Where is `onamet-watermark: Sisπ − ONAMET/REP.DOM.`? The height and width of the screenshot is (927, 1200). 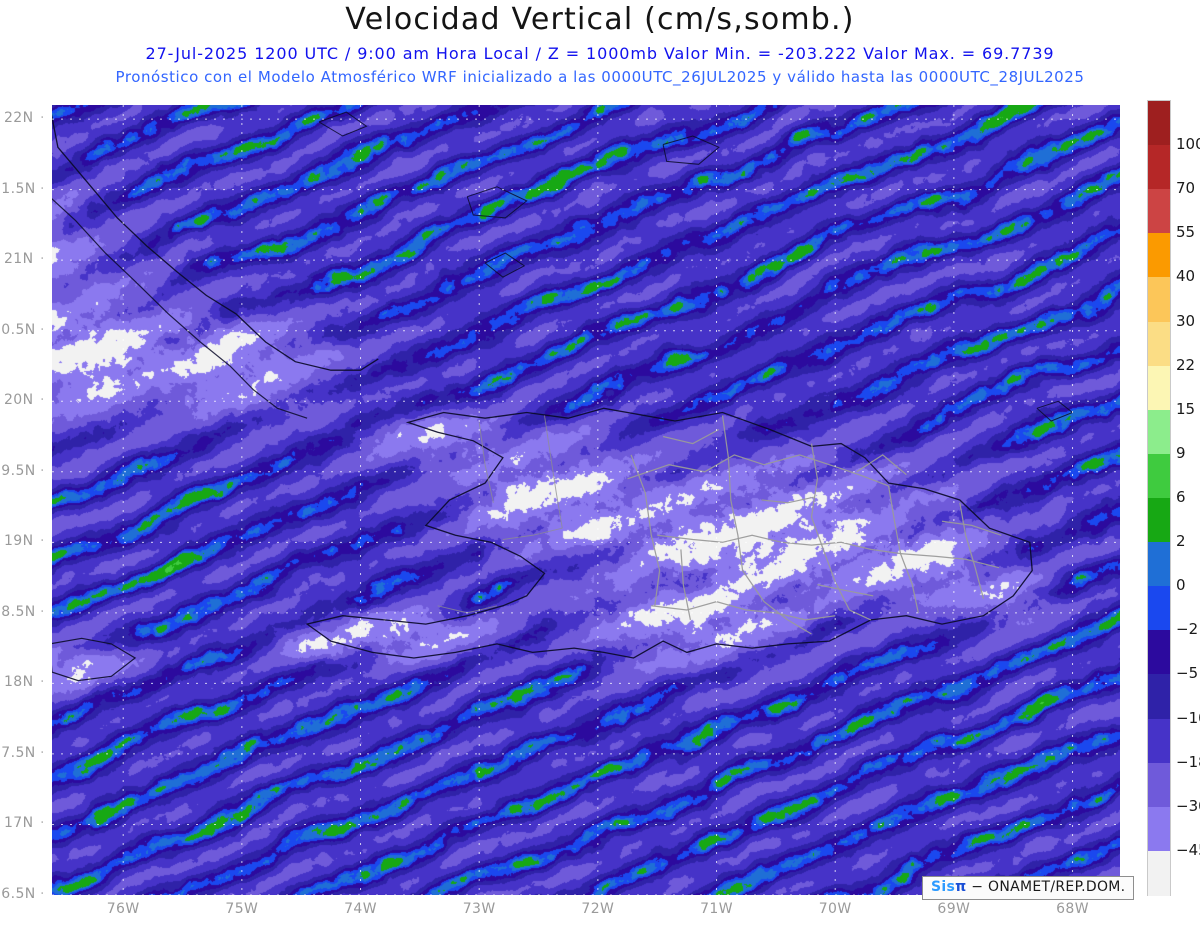
onamet-watermark: Sisπ − ONAMET/REP.DOM. is located at coordinates (1028, 888).